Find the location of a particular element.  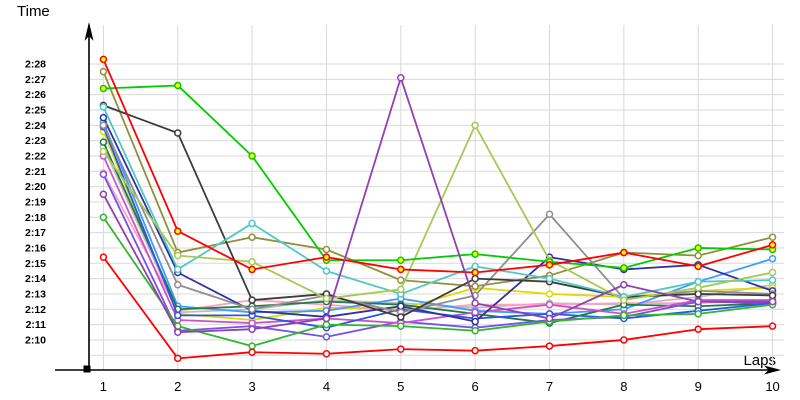

x-tick-label: 10 is located at coordinates (772, 386).